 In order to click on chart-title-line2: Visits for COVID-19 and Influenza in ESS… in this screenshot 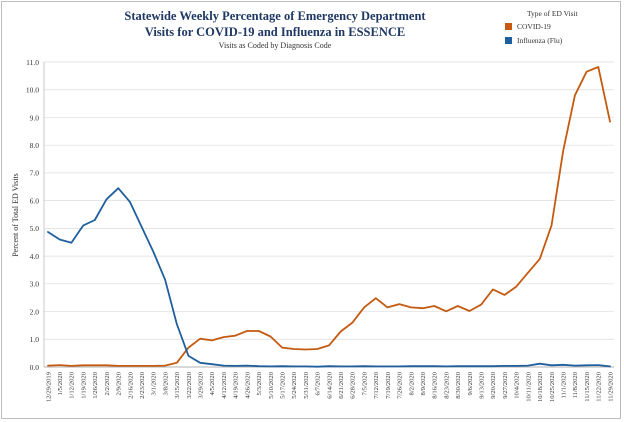, I will do `click(275, 32)`.